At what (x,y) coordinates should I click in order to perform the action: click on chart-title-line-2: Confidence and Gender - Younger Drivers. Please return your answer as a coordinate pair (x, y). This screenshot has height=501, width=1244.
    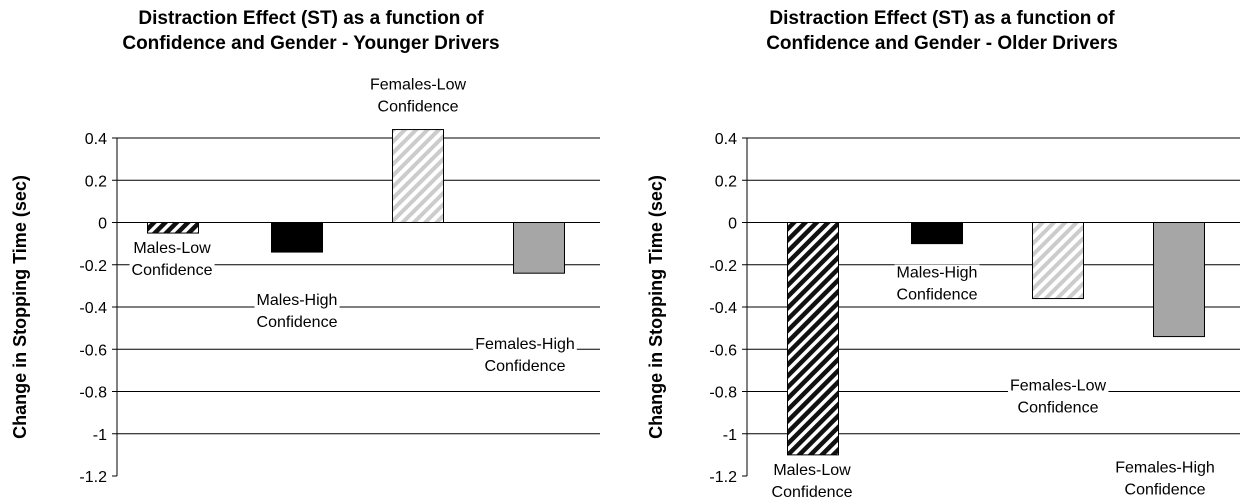
    Looking at the image, I should click on (311, 43).